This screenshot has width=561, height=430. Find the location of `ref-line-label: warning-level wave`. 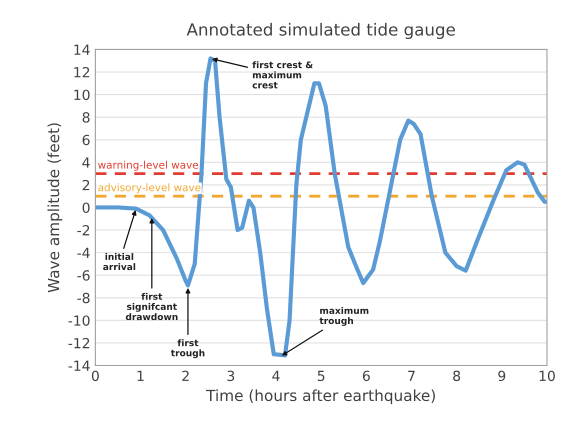

ref-line-label: warning-level wave is located at coordinates (148, 165).